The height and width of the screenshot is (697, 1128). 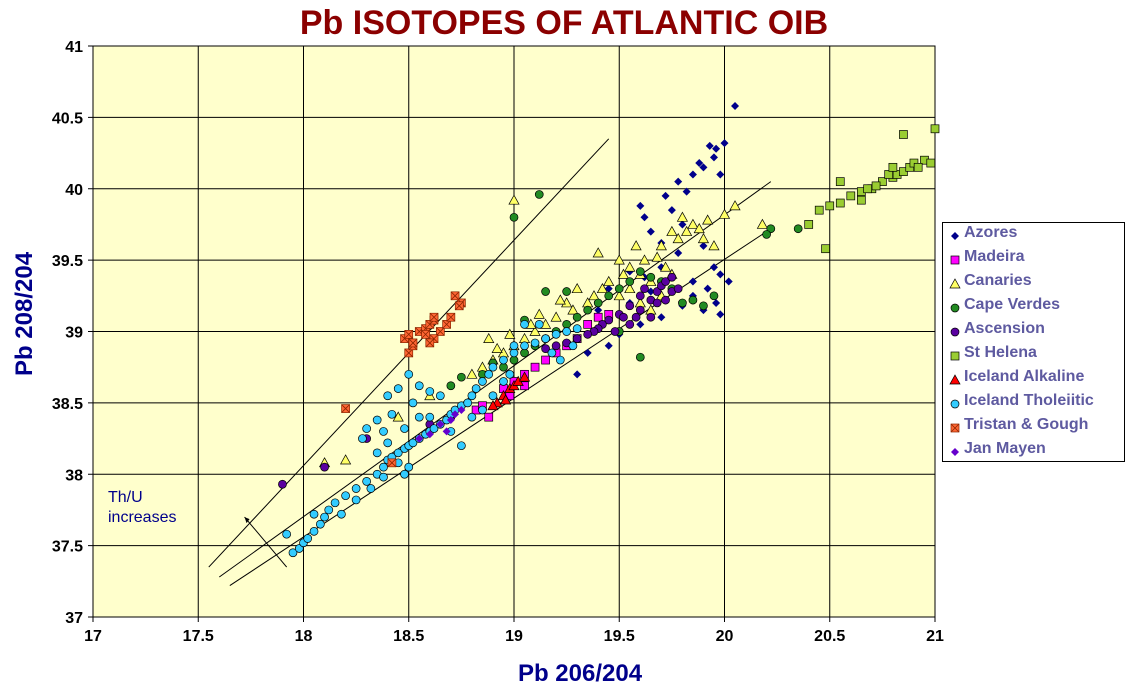 I want to click on legend-label: Cape Verdes, so click(x=1012, y=304).